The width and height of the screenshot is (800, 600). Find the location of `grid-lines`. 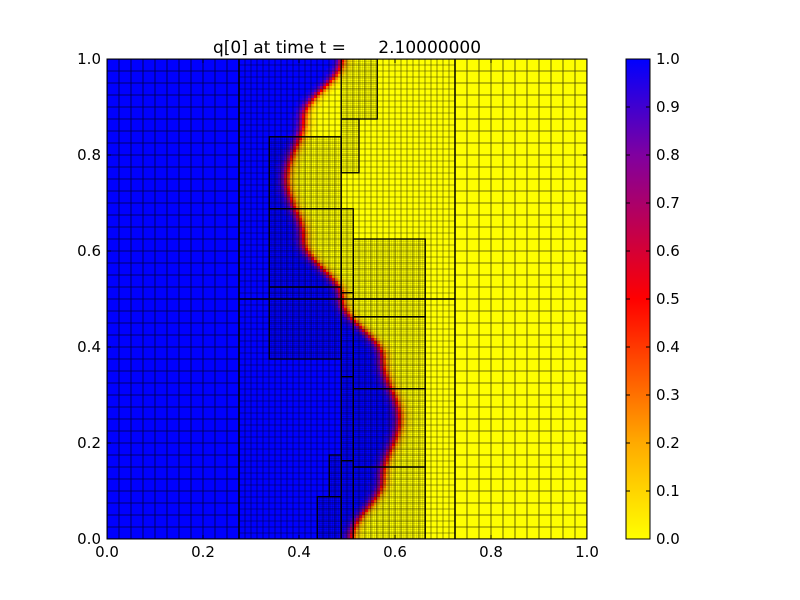

grid-lines is located at coordinates (389, 308).